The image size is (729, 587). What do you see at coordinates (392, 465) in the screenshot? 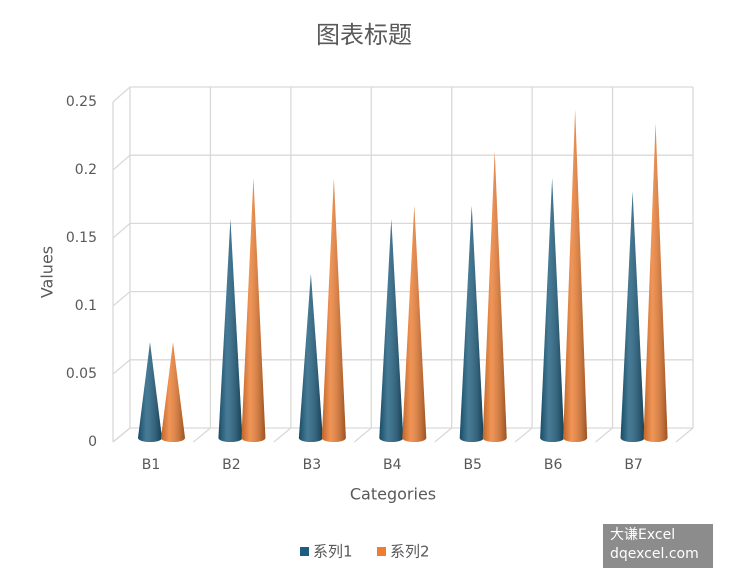
I see `x-tick-label: B4` at bounding box center [392, 465].